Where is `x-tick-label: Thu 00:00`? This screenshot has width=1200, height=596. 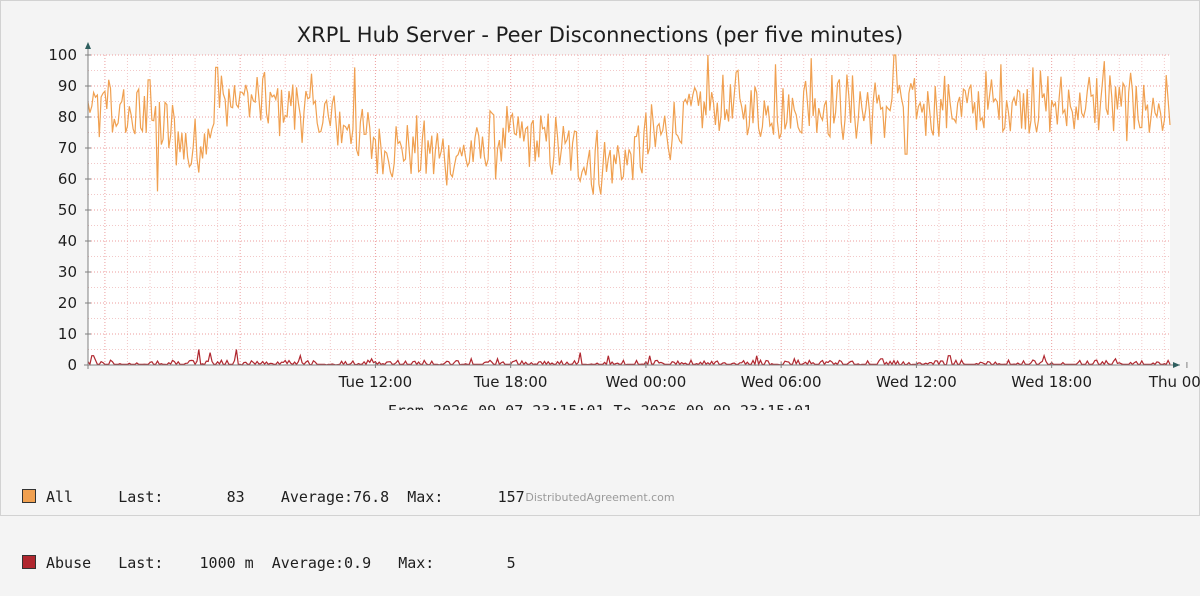
x-tick-label: Thu 00:00 is located at coordinates (1174, 382).